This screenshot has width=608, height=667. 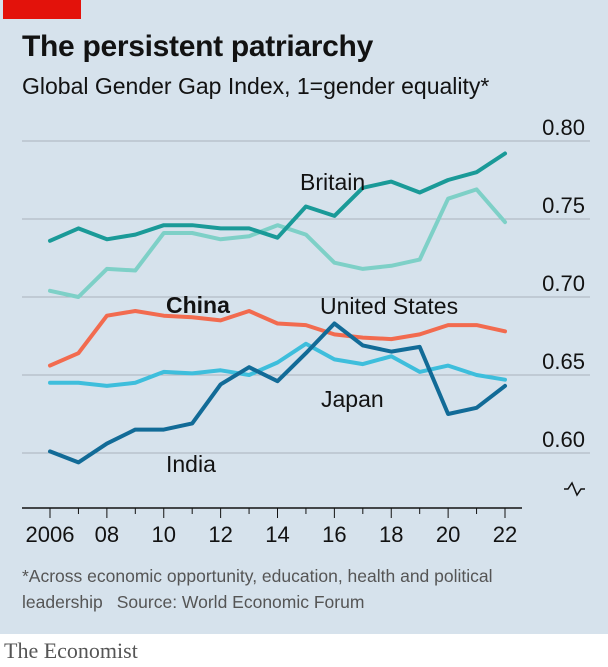 I want to click on x-tick-label: 18, so click(x=391, y=534).